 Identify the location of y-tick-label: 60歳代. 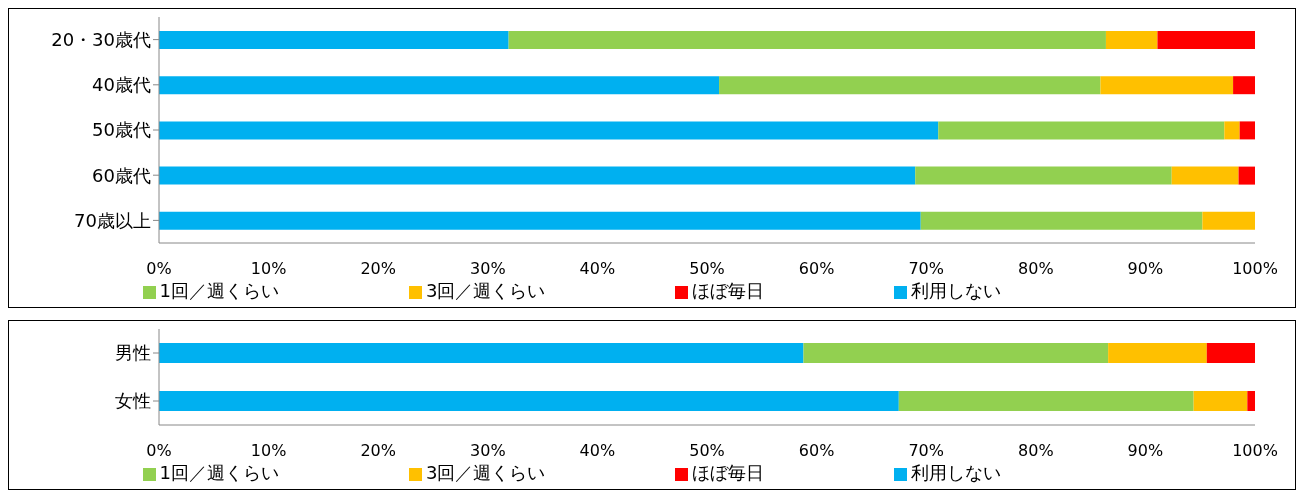
(121, 175).